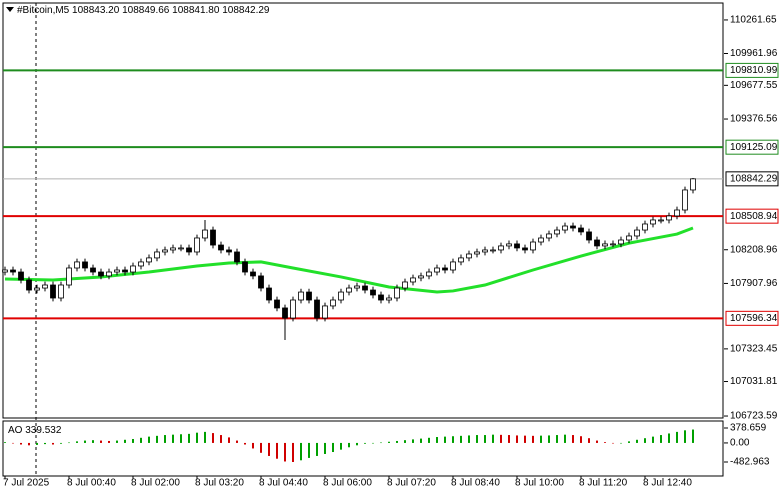 Image resolution: width=781 pixels, height=489 pixels. I want to click on ao-y-tick-label: 378.659, so click(748, 428).